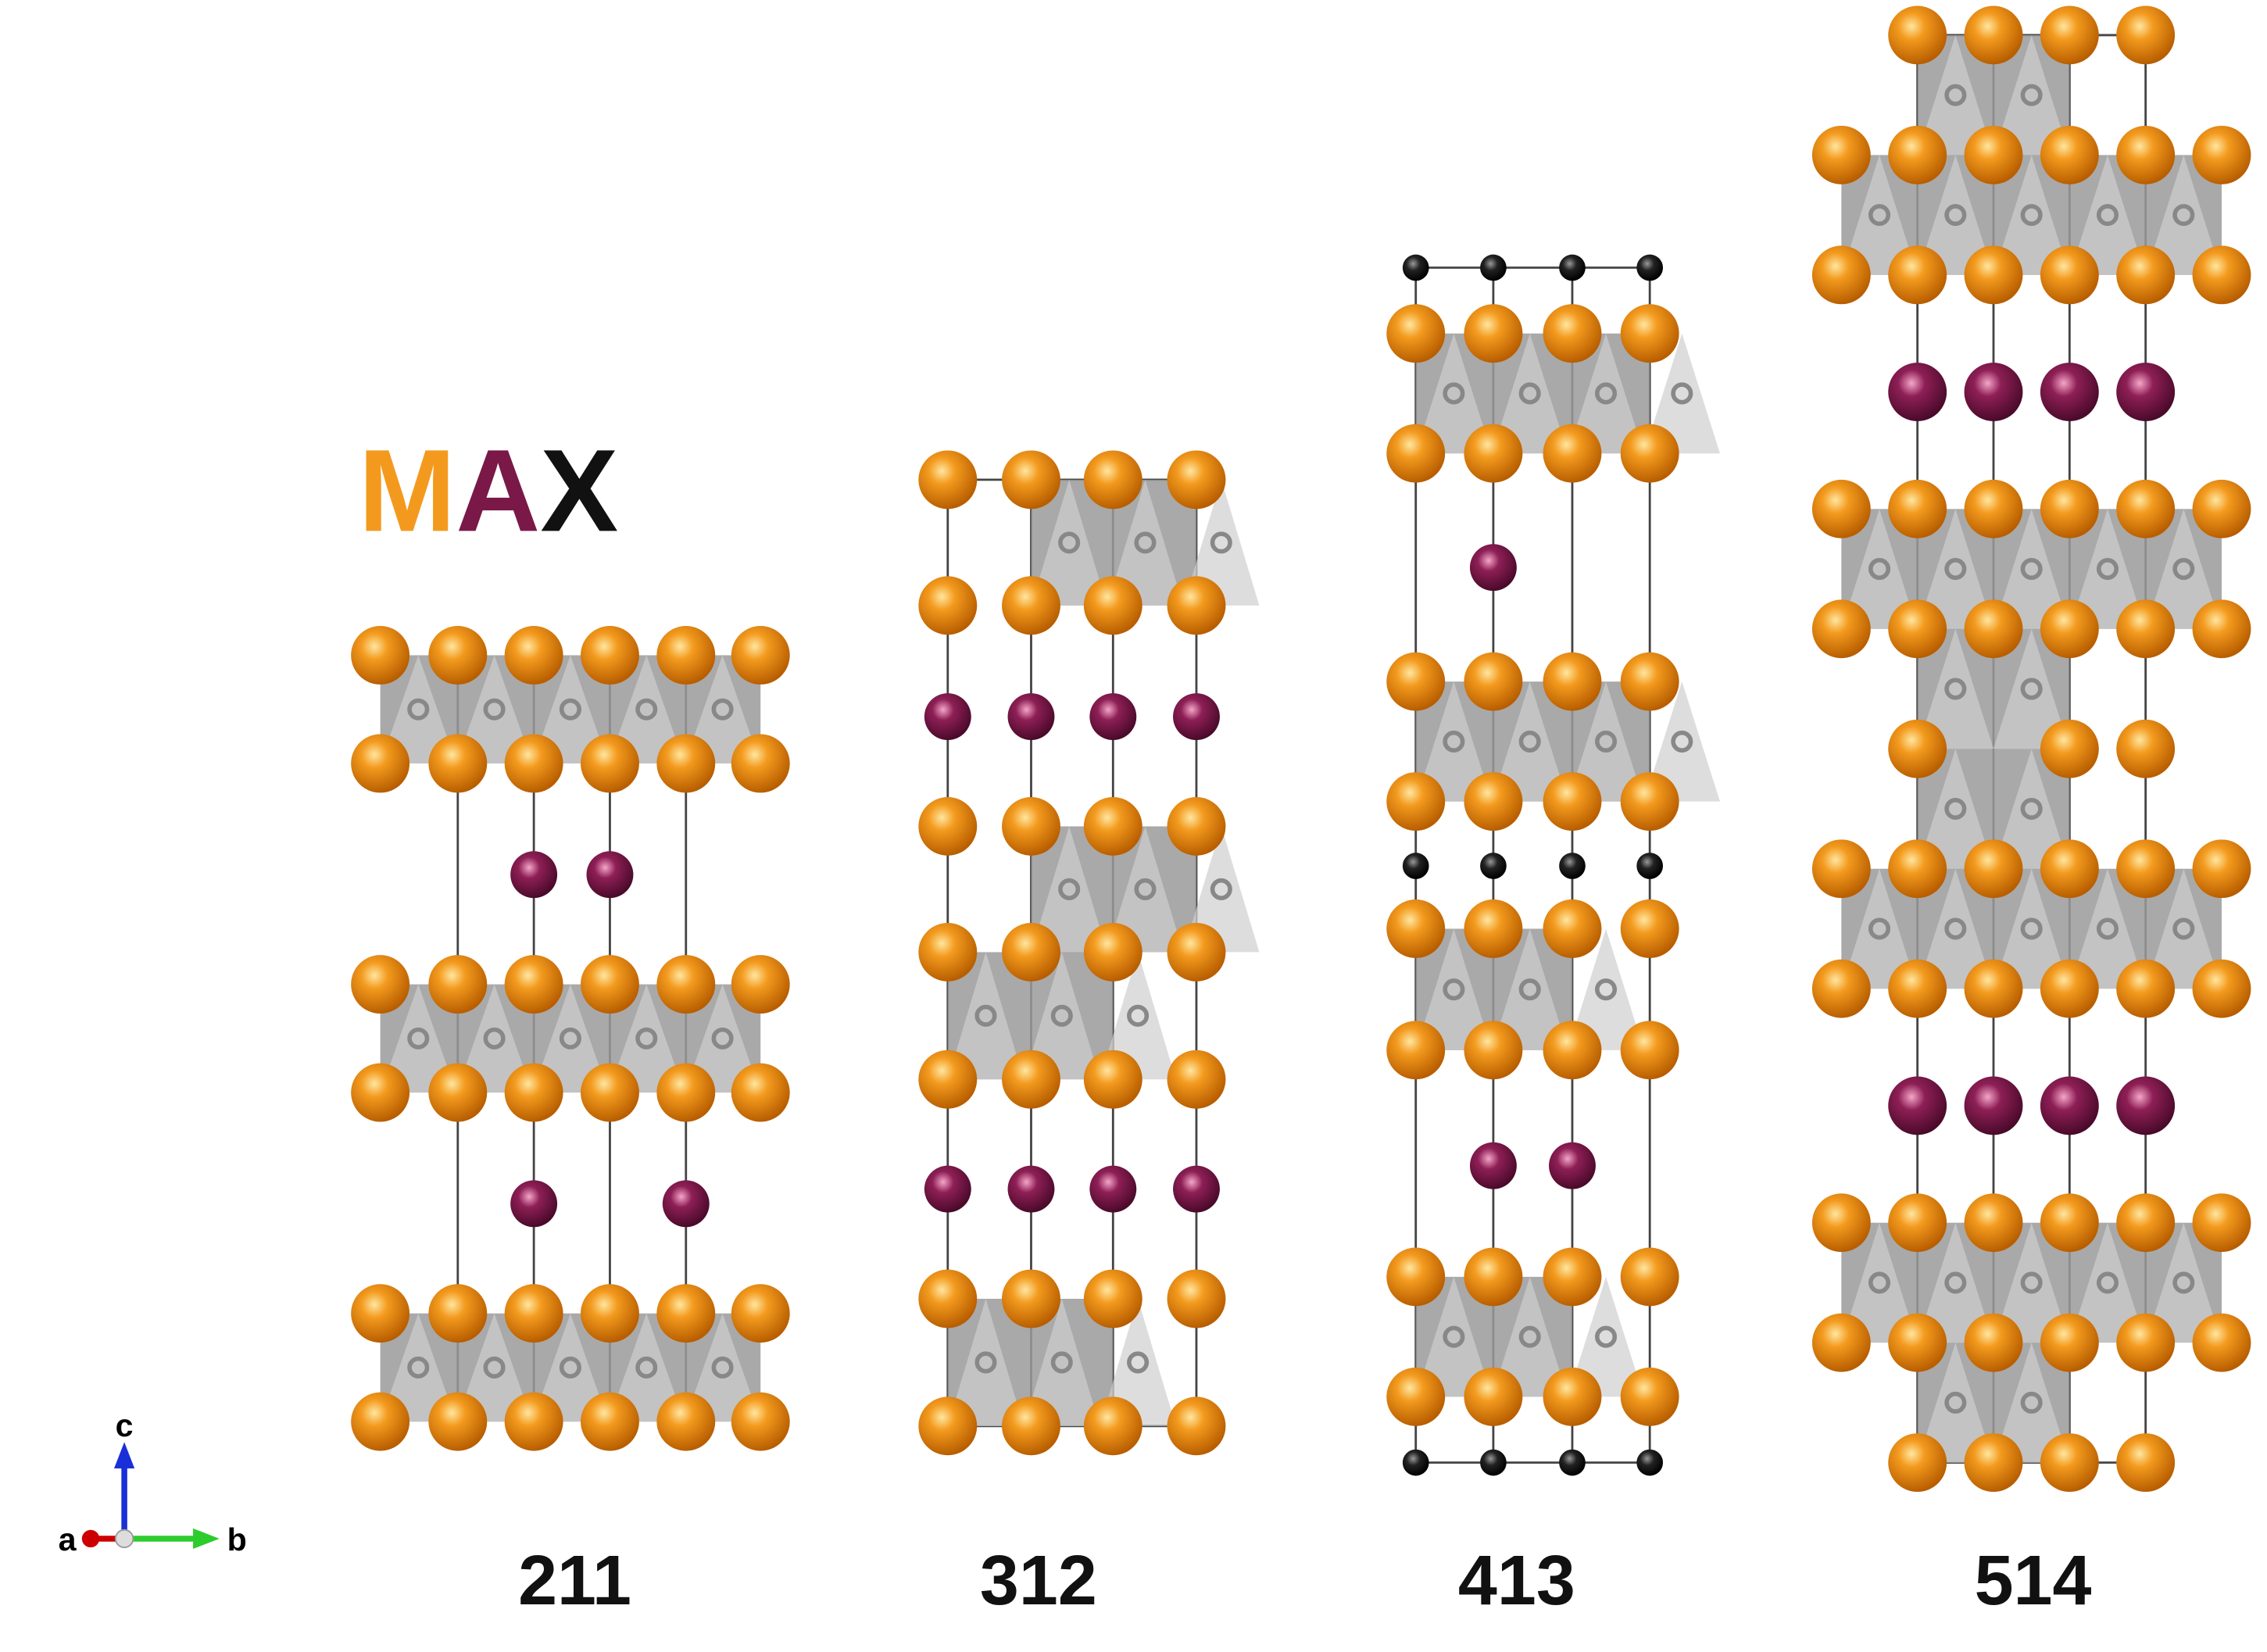  Describe the element at coordinates (574, 1581) in the screenshot. I see `structure-label: 211` at that location.